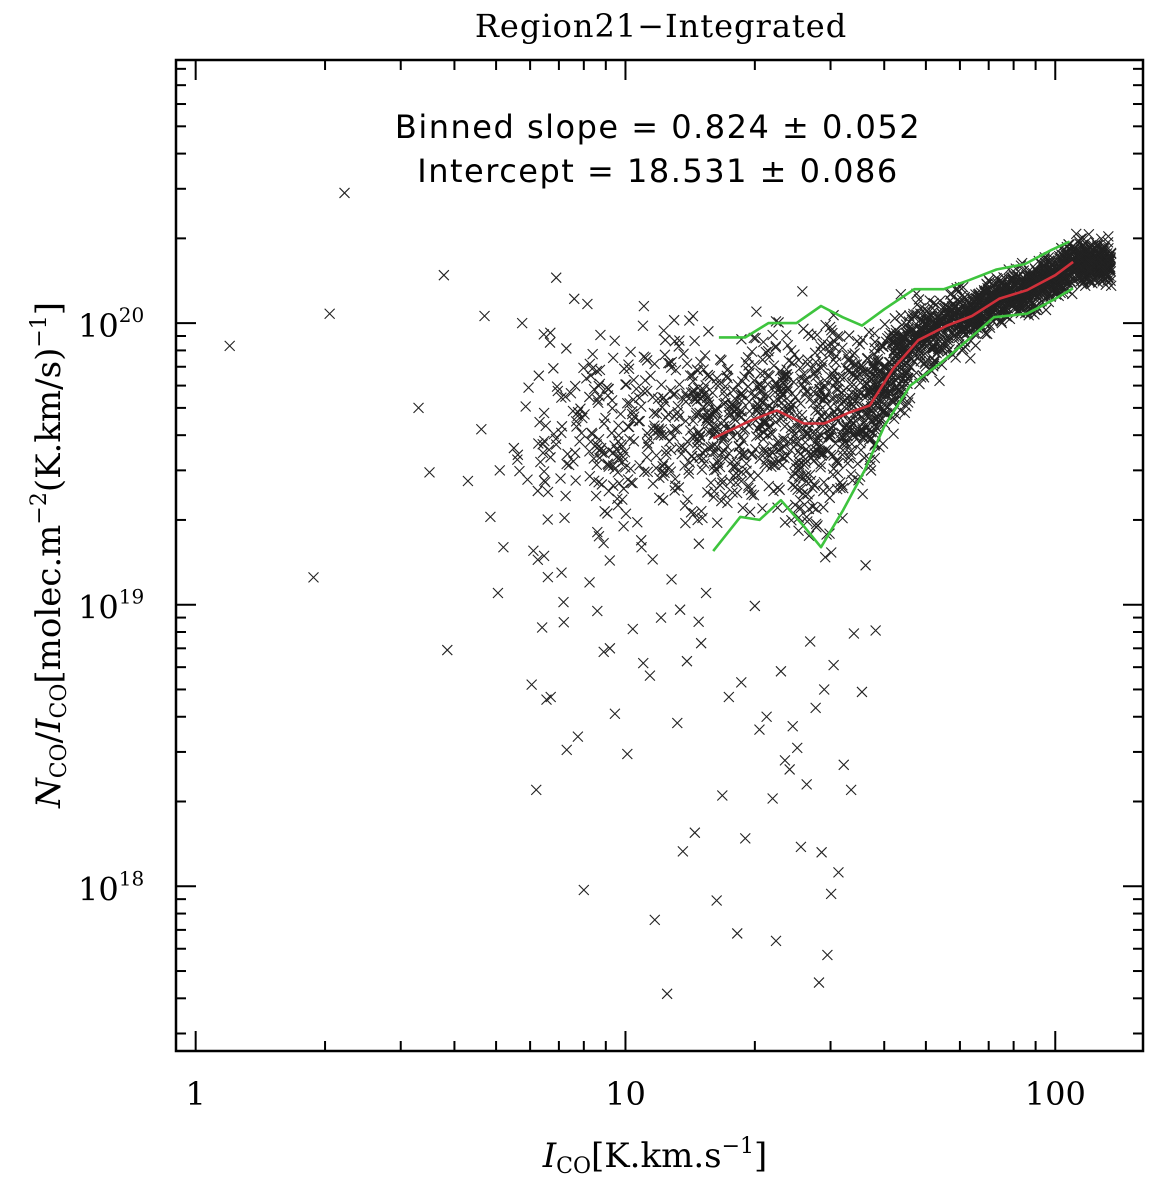  What do you see at coordinates (131, 315) in the screenshot?
I see `y-tick-exp: 20` at bounding box center [131, 315].